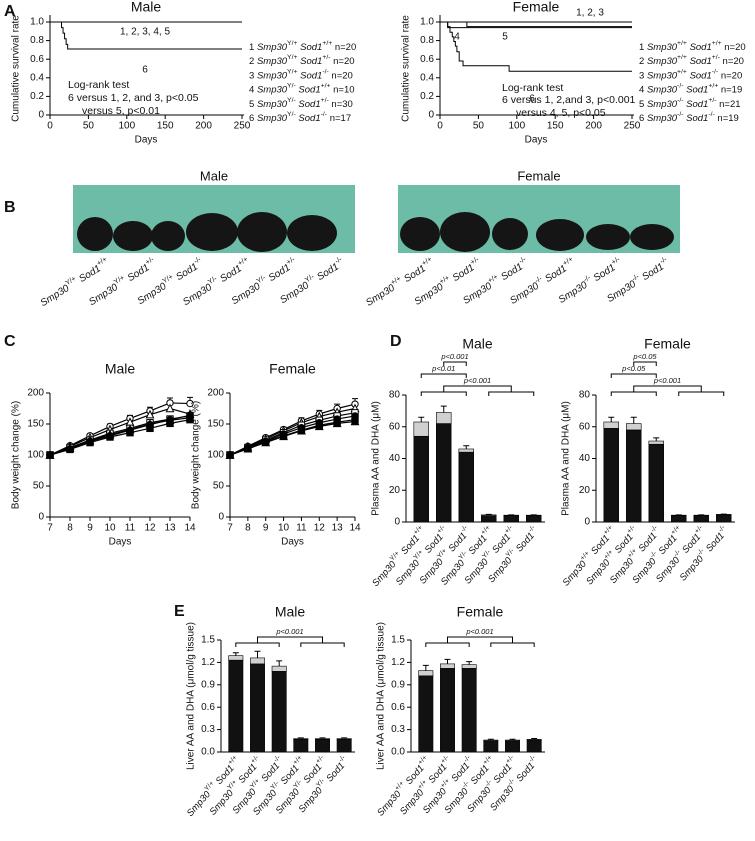 This screenshot has height=841, width=755. Describe the element at coordinates (214, 175) in the screenshot. I see `photo-title: Male` at that location.